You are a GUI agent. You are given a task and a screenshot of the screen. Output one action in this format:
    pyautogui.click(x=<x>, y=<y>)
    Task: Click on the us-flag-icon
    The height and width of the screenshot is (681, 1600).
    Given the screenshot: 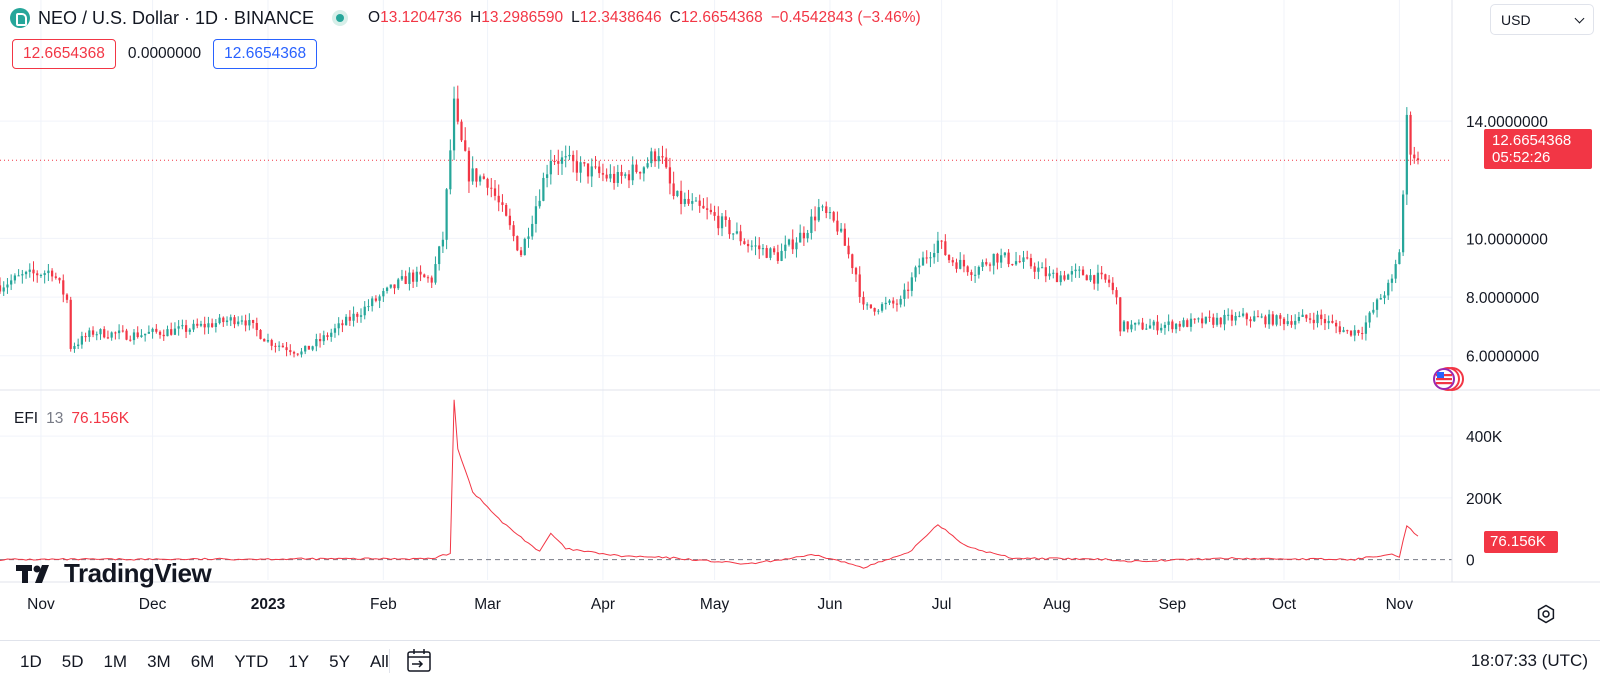 What is the action you would take?
    pyautogui.click(x=1449, y=379)
    